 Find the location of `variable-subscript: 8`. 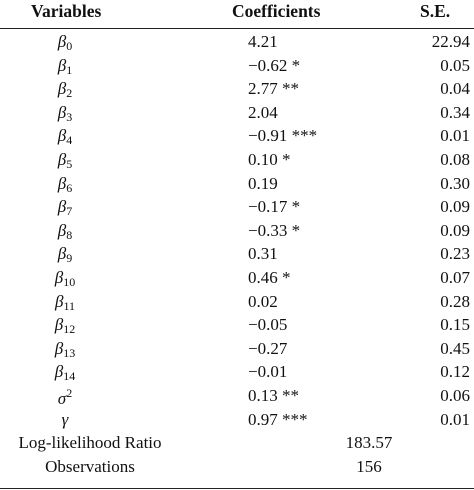

variable-subscript: 8 is located at coordinates (69, 234).